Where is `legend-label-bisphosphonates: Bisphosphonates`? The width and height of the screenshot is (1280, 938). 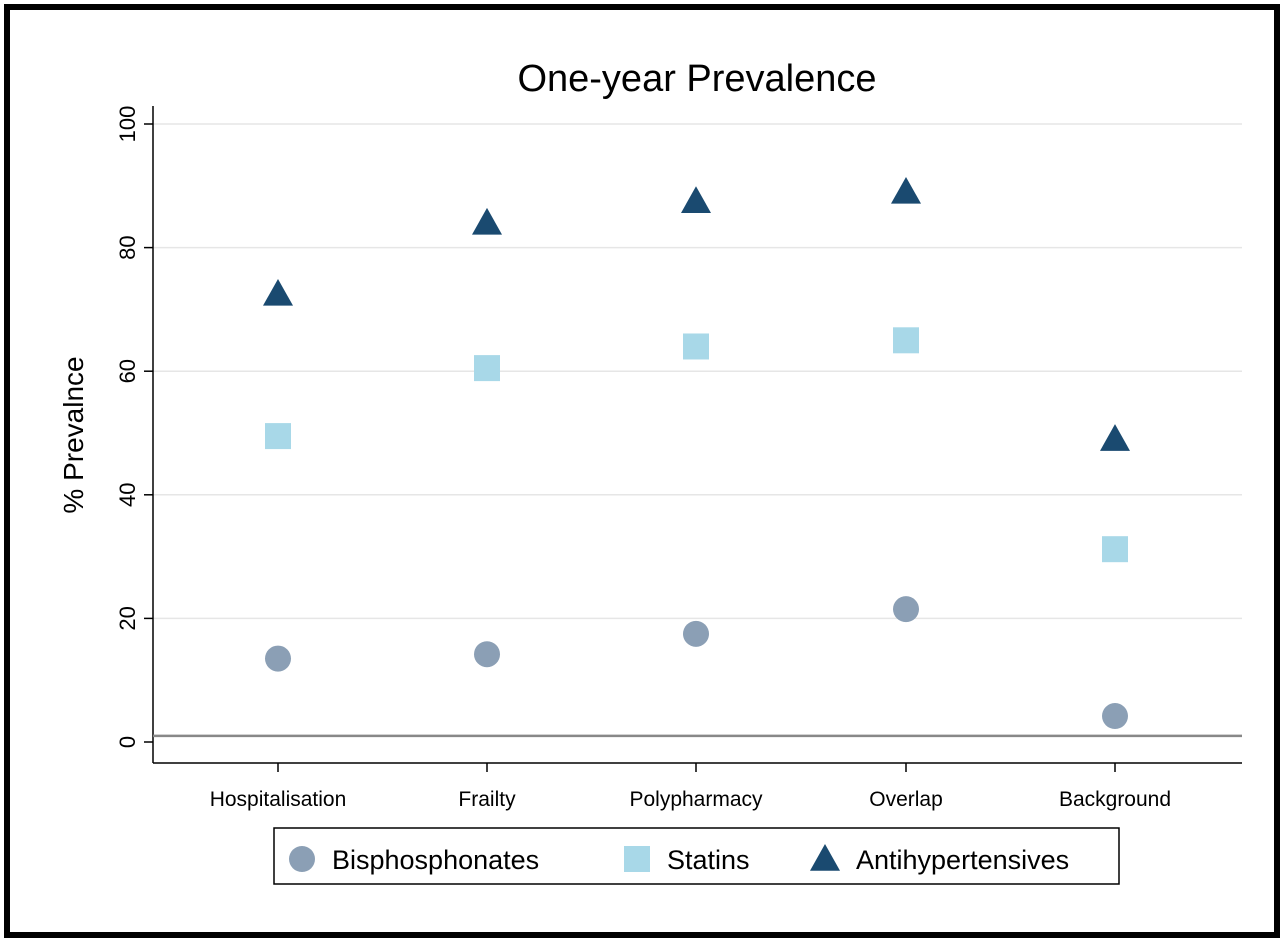
legend-label-bisphosphonates: Bisphosphonates is located at coordinates (435, 860).